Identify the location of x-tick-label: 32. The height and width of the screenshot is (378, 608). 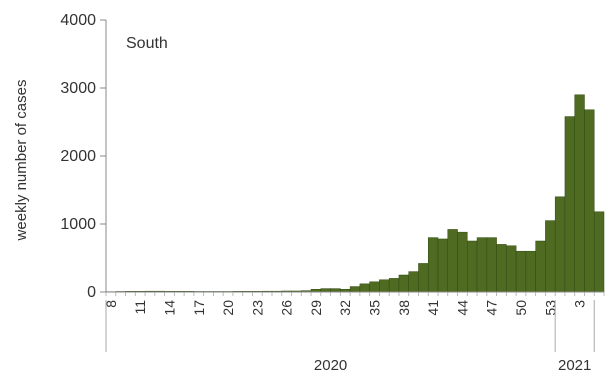
(345, 308).